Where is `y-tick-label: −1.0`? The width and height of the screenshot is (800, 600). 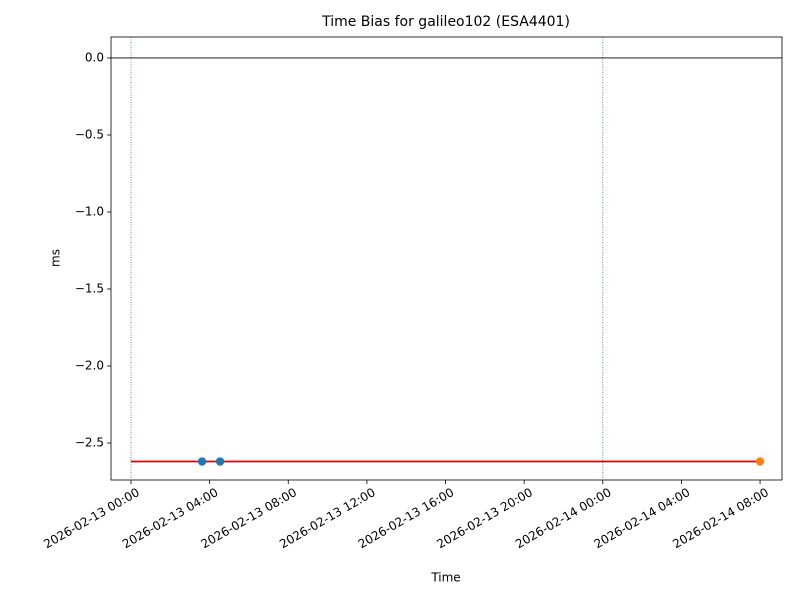
y-tick-label: −1.0 is located at coordinates (89, 211).